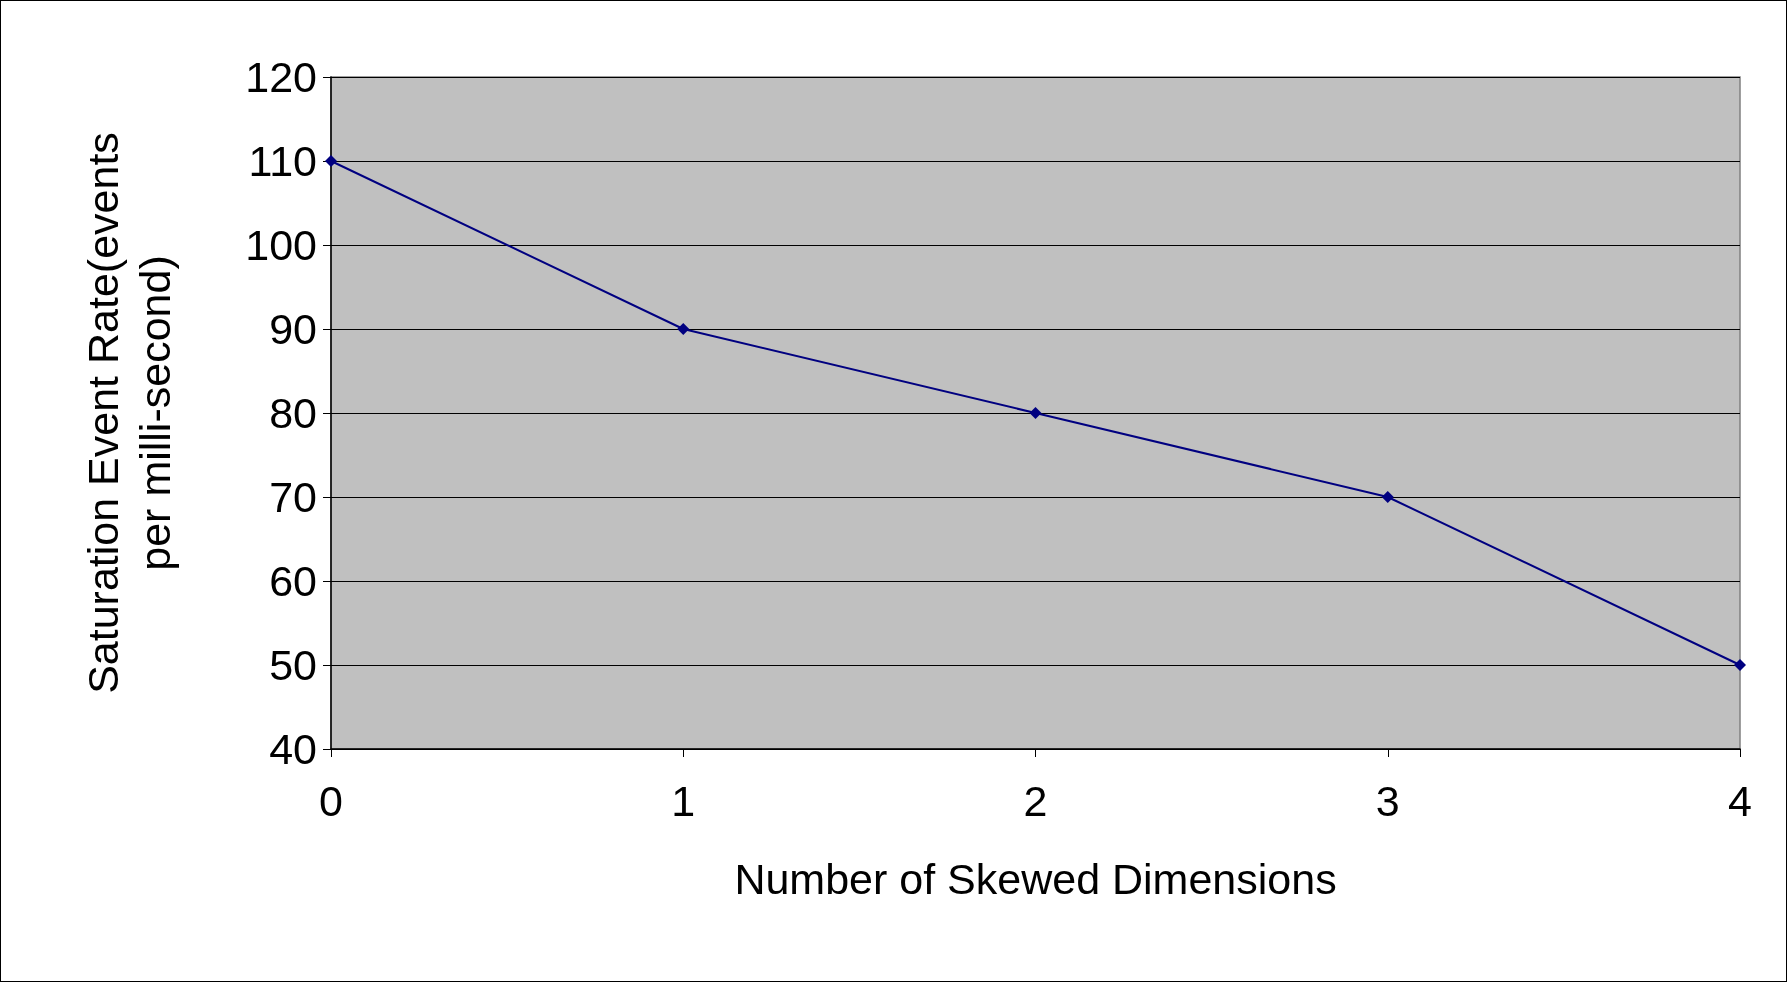 The height and width of the screenshot is (982, 1787). What do you see at coordinates (331, 800) in the screenshot?
I see `x-tick-label: 0` at bounding box center [331, 800].